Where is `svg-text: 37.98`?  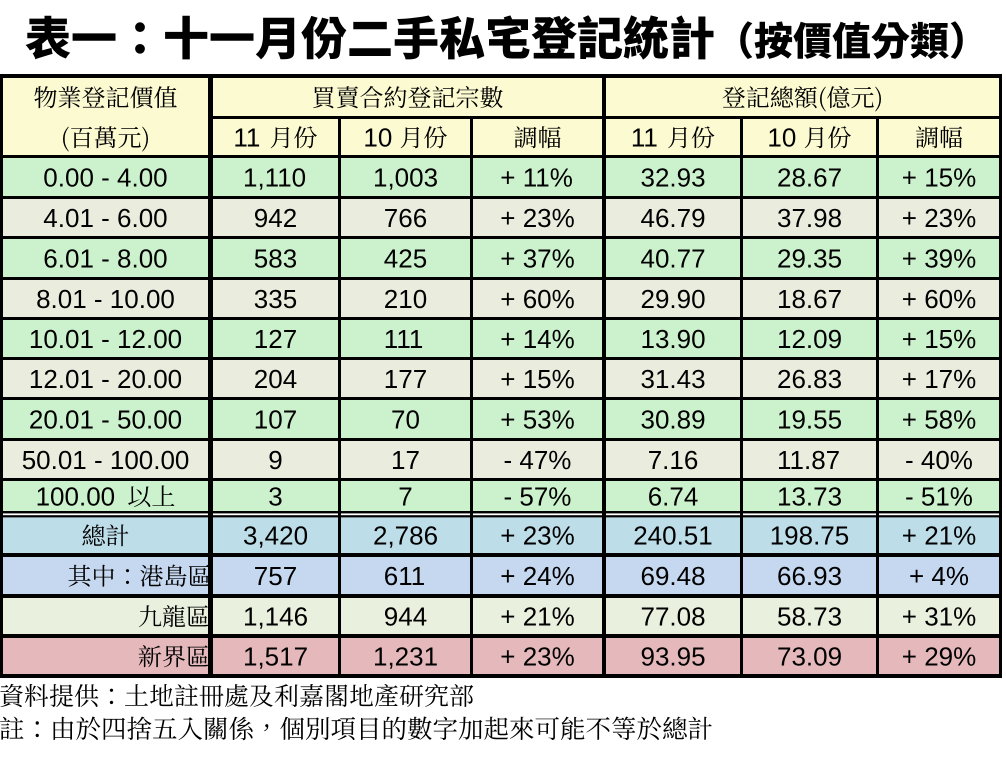
svg-text: 37.98 is located at coordinates (809, 218).